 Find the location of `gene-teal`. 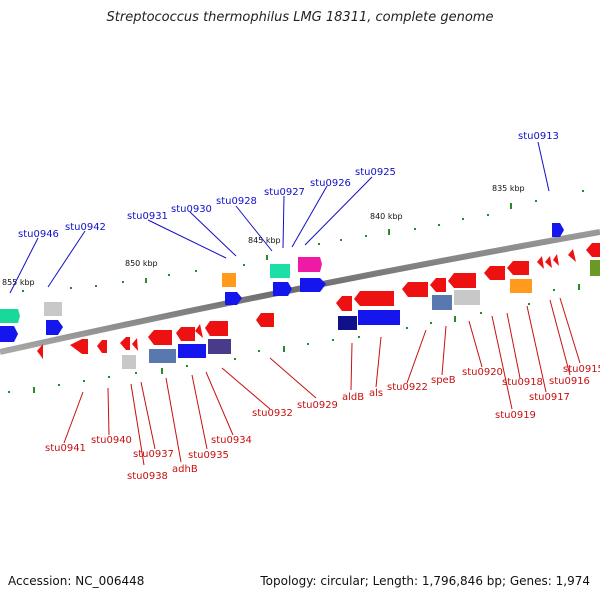

gene-teal is located at coordinates (280, 271).